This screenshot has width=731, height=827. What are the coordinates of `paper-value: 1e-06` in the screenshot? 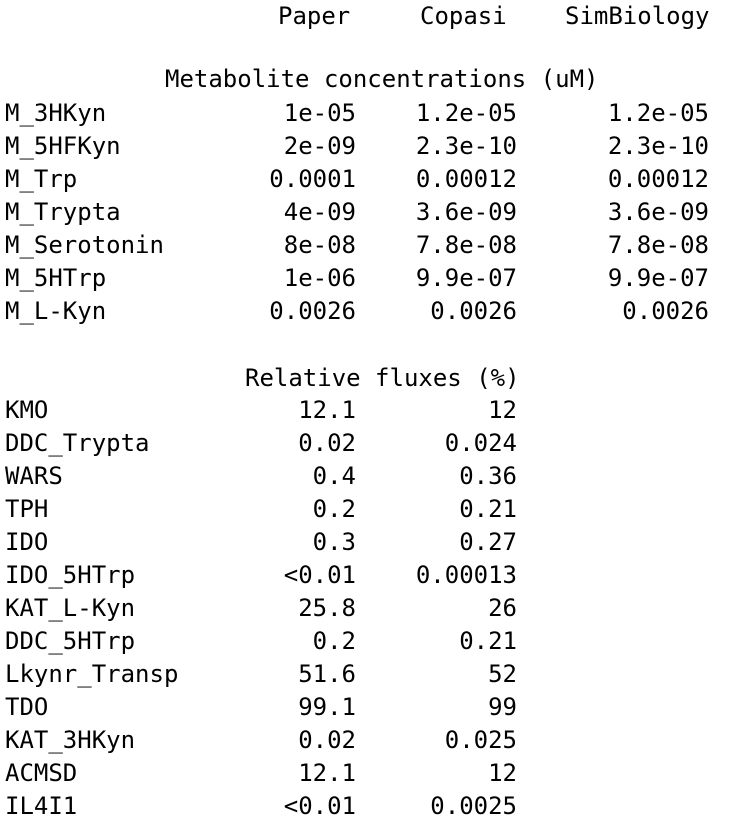 It's located at (319, 278).